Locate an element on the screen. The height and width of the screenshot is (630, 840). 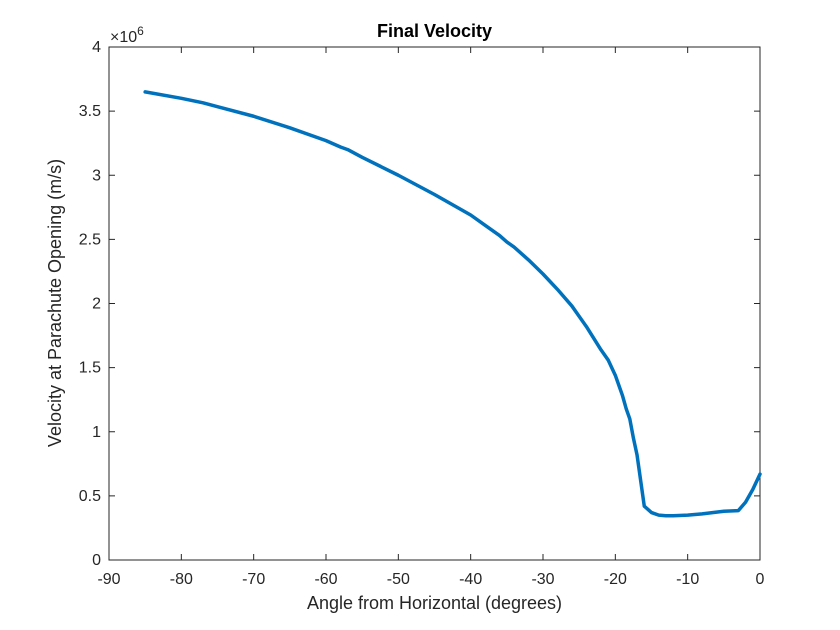
x-tick-label: -50 is located at coordinates (398, 579).